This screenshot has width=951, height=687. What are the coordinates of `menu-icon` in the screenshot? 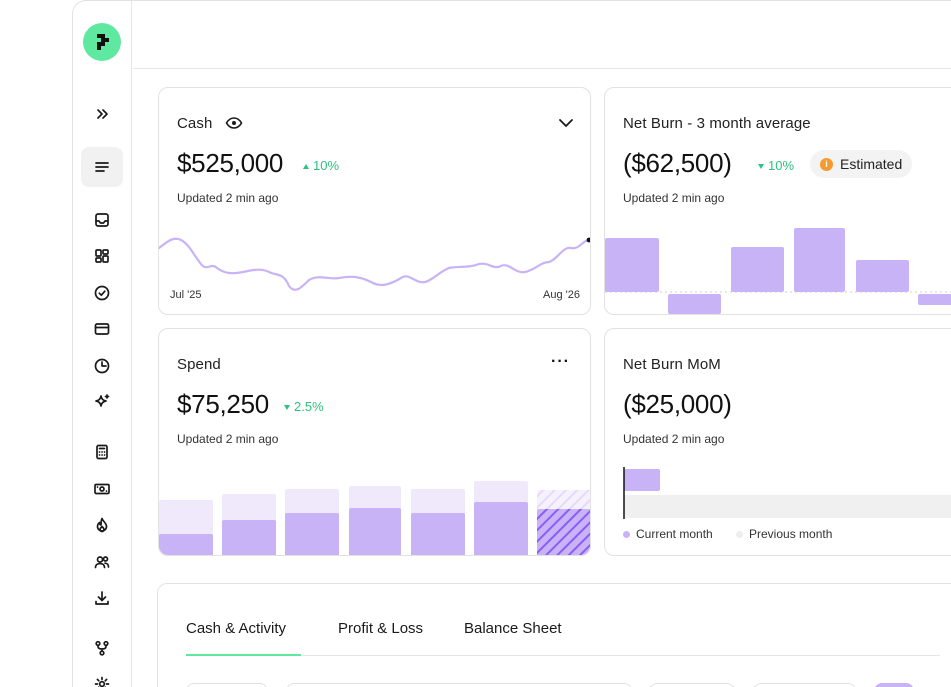 It's located at (102, 167).